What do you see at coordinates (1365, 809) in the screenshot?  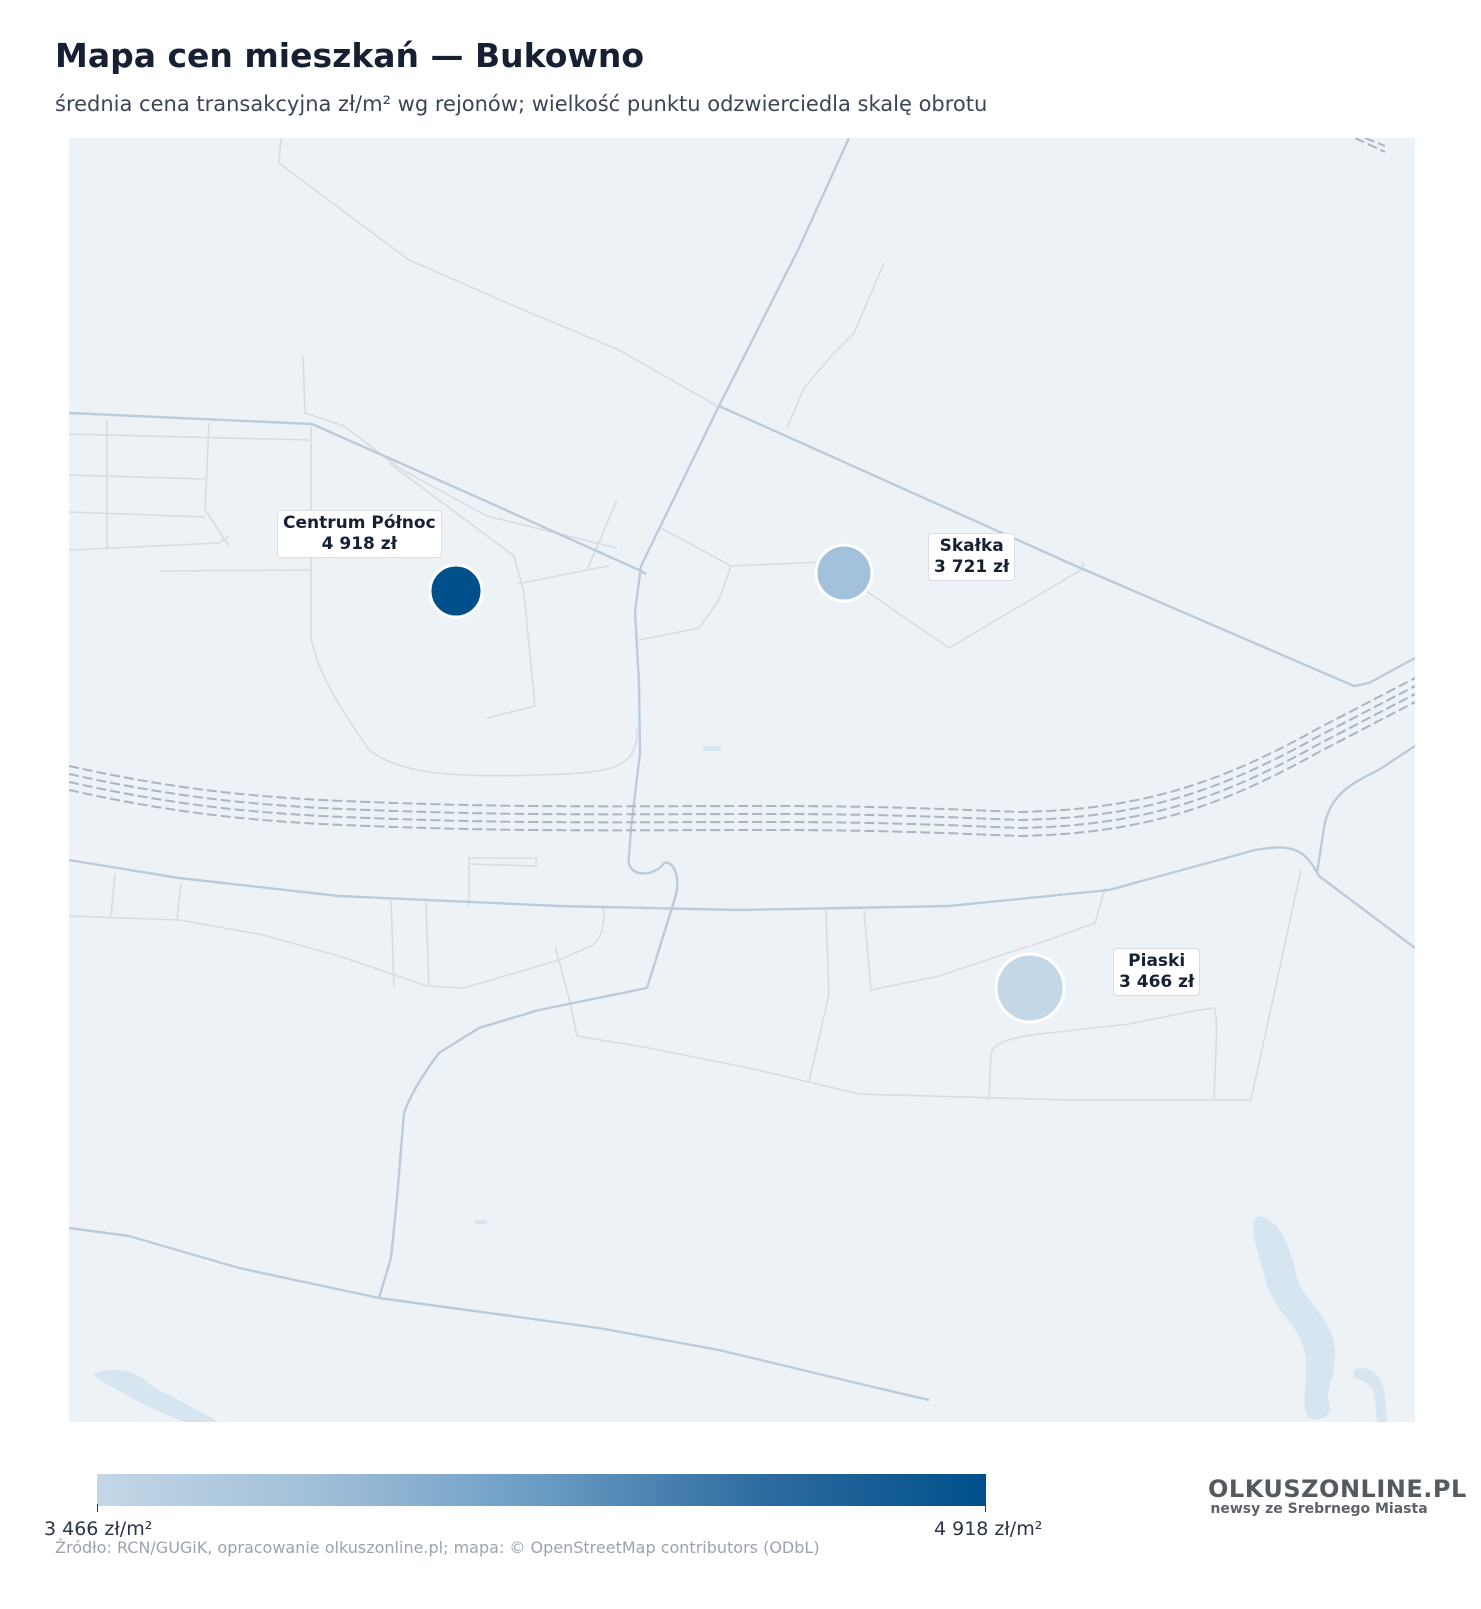 I see `main-road-east-branch` at bounding box center [1365, 809].